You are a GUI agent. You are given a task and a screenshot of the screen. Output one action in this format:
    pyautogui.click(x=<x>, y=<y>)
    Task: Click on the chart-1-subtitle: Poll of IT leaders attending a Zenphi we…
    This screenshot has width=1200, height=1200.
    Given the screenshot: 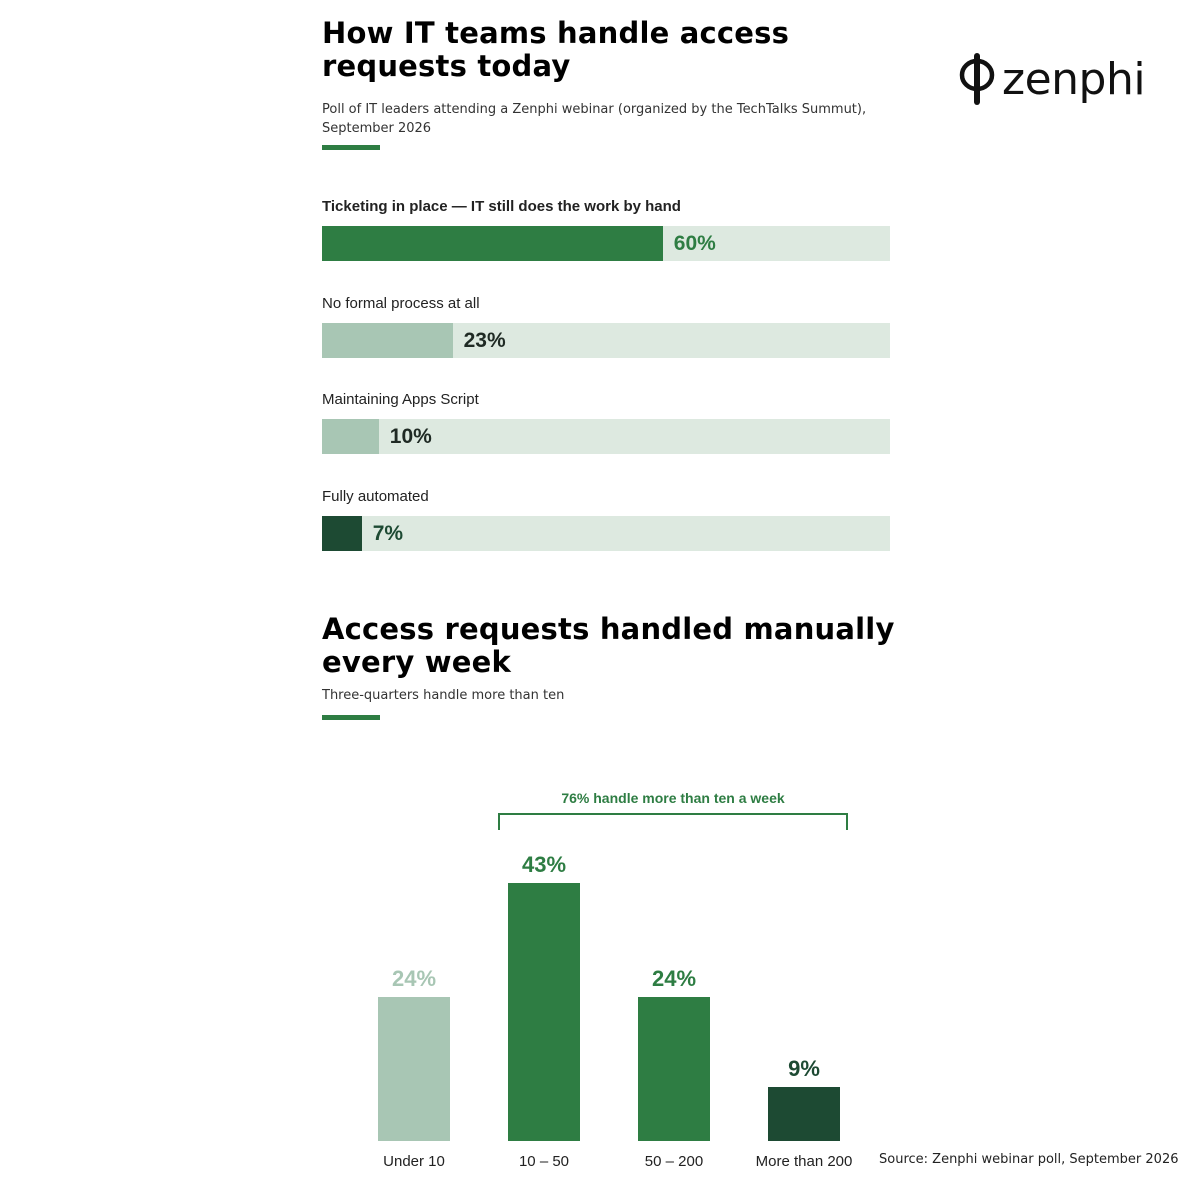 What is the action you would take?
    pyautogui.click(x=594, y=119)
    